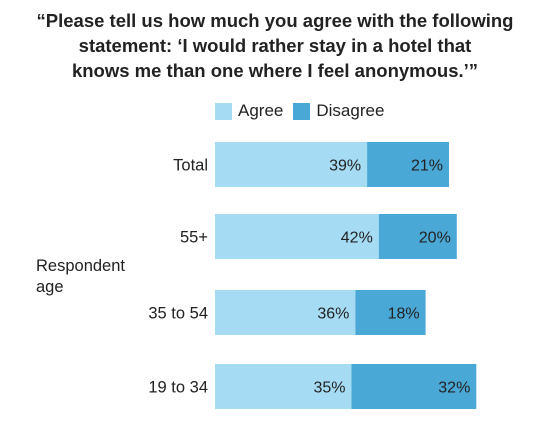 The height and width of the screenshot is (422, 550). What do you see at coordinates (223, 111) in the screenshot?
I see `legend-swatch-agree` at bounding box center [223, 111].